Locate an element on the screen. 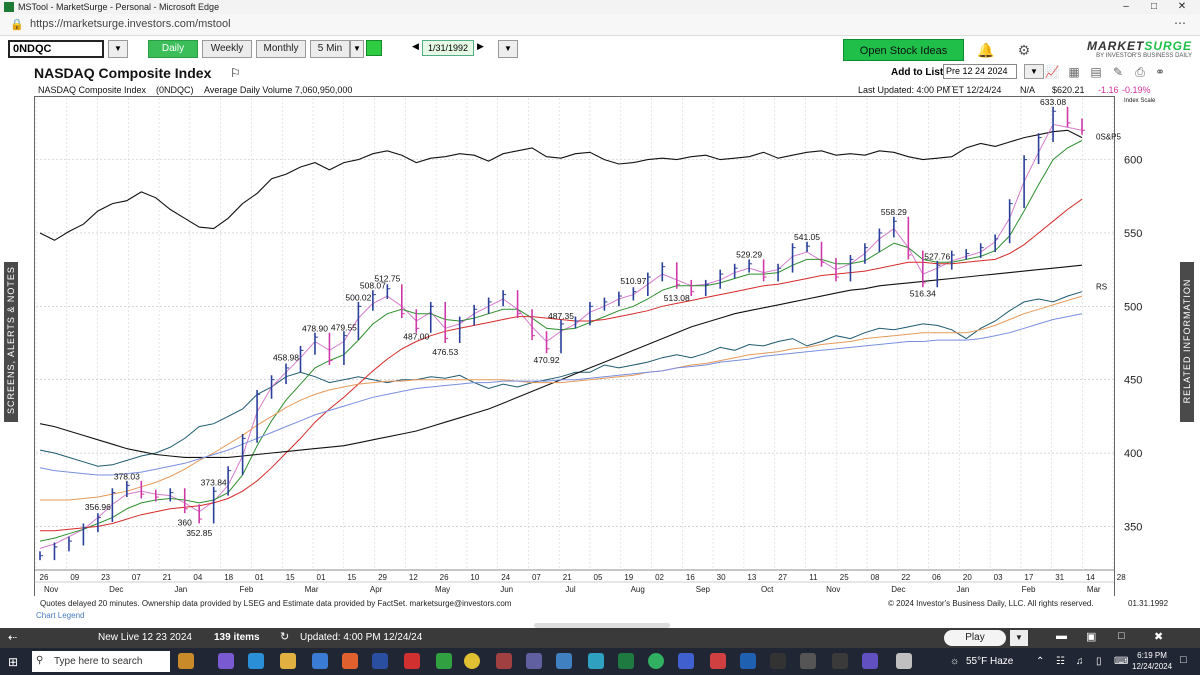  compare-icon: ▤ is located at coordinates (1096, 72).